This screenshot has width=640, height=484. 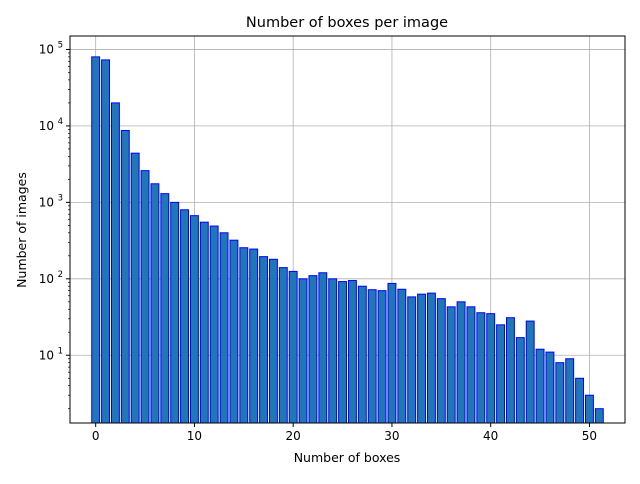 What do you see at coordinates (347, 457) in the screenshot?
I see `x-axis-label: Number of boxes` at bounding box center [347, 457].